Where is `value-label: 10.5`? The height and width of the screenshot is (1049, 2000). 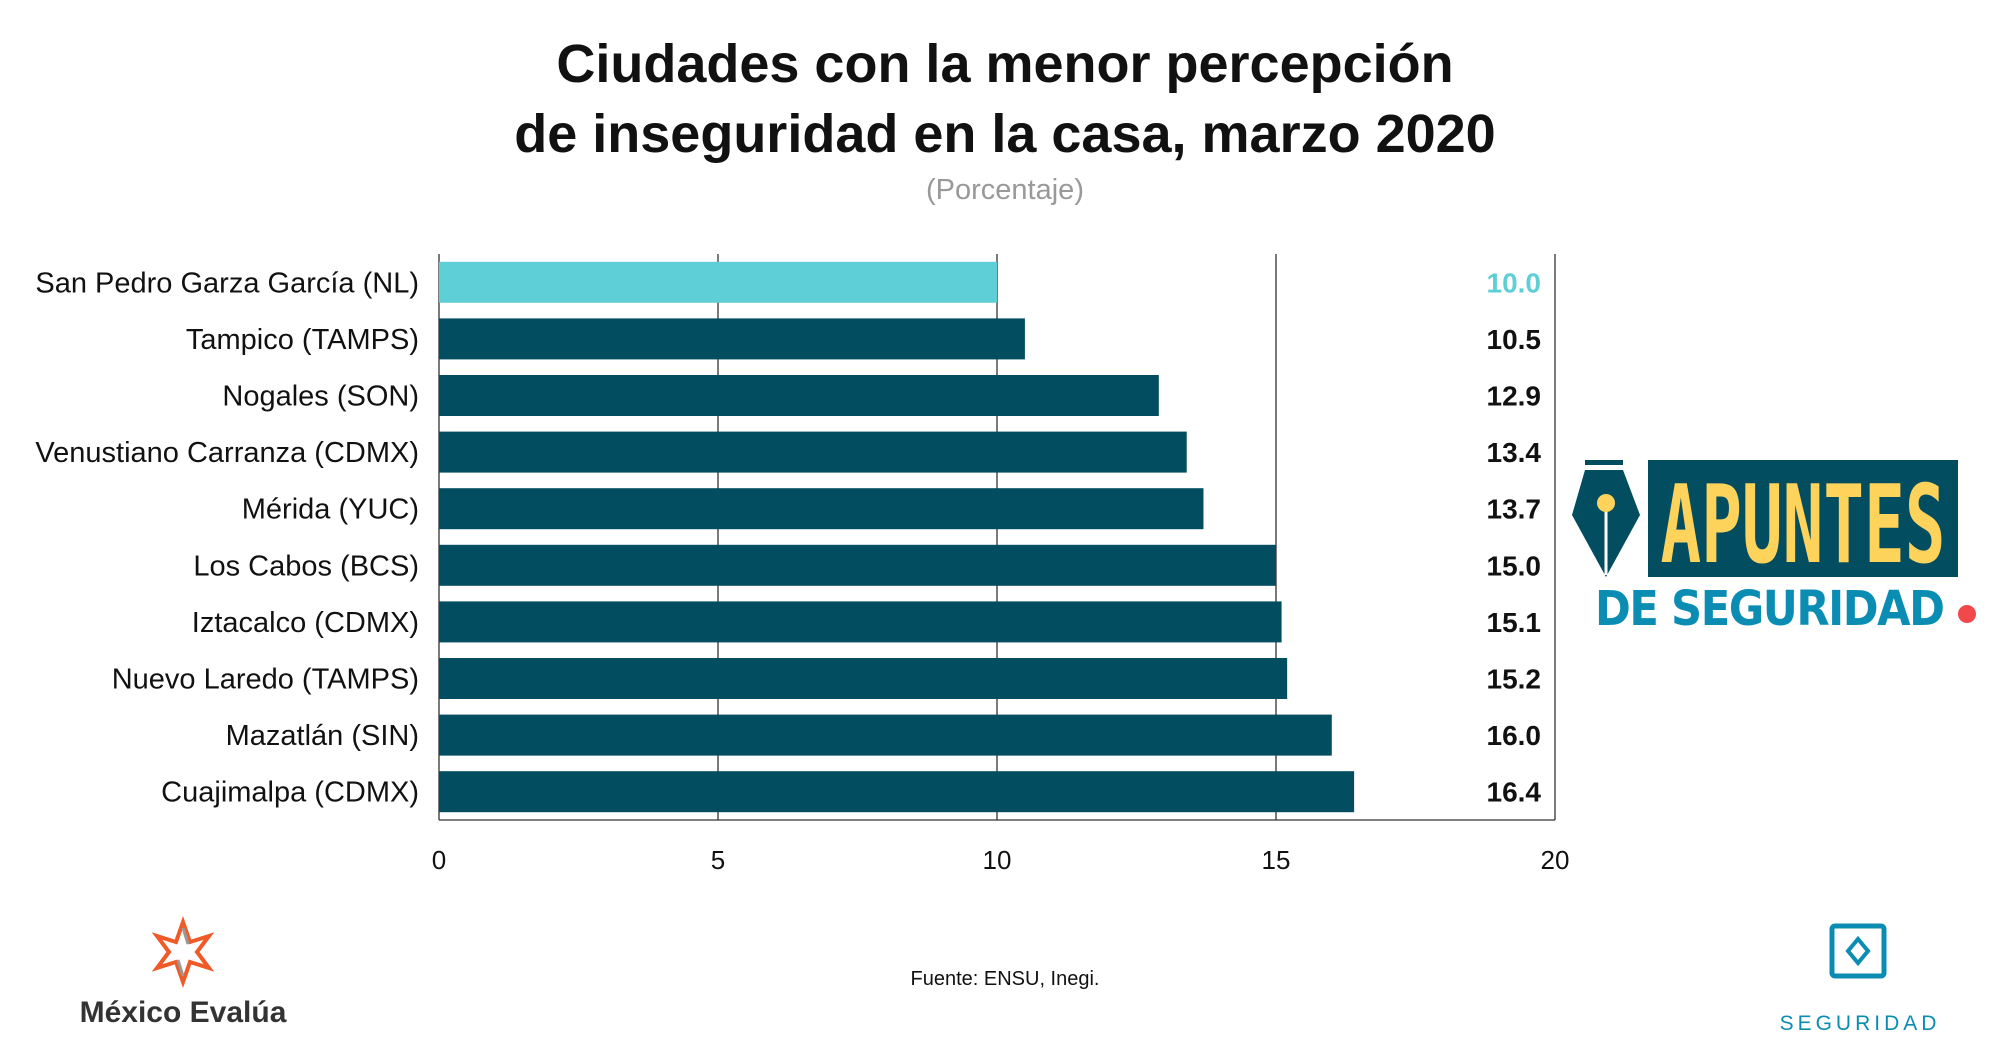
value-label: 10.5 is located at coordinates (1514, 339).